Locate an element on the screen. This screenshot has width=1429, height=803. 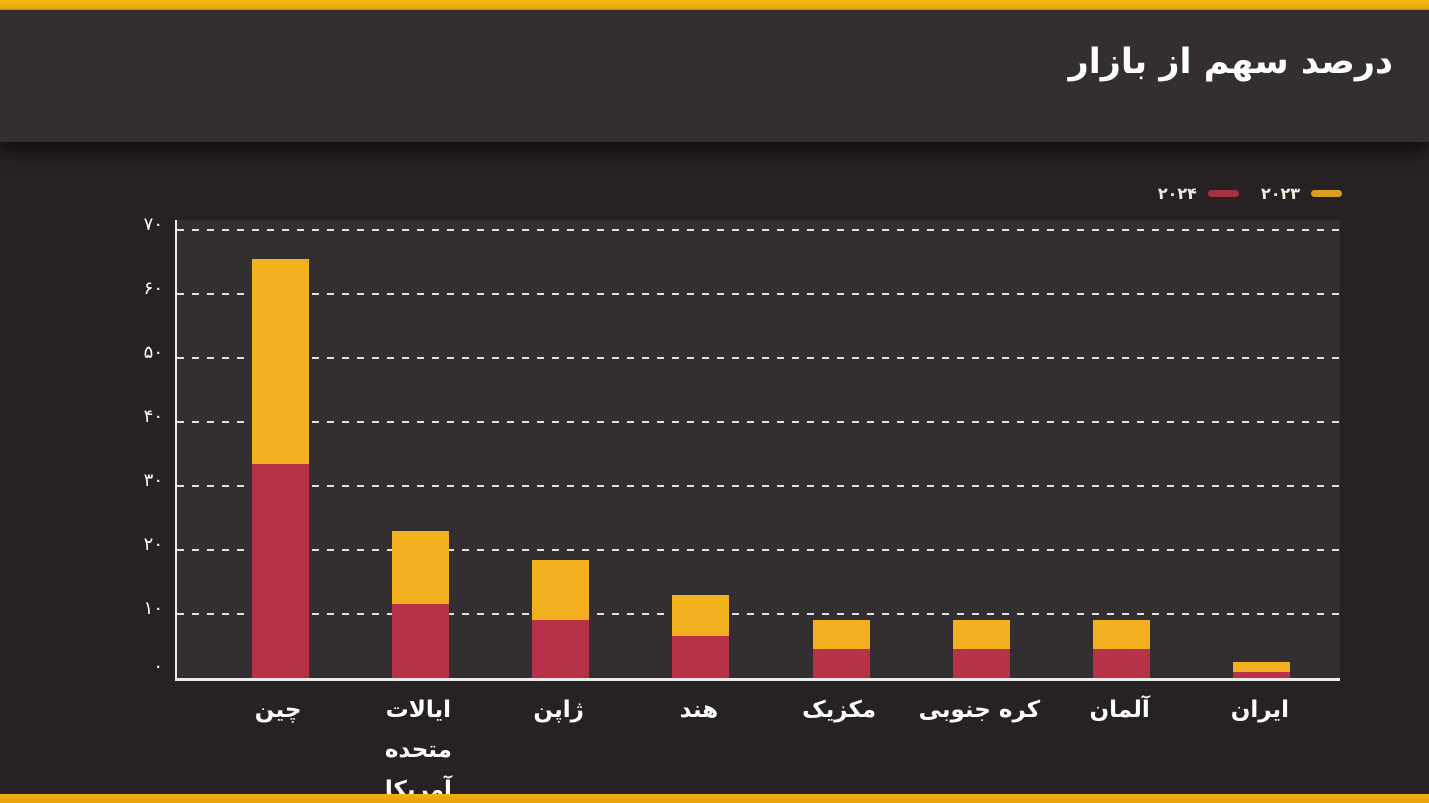
bar-slot-india is located at coordinates (701, 636).